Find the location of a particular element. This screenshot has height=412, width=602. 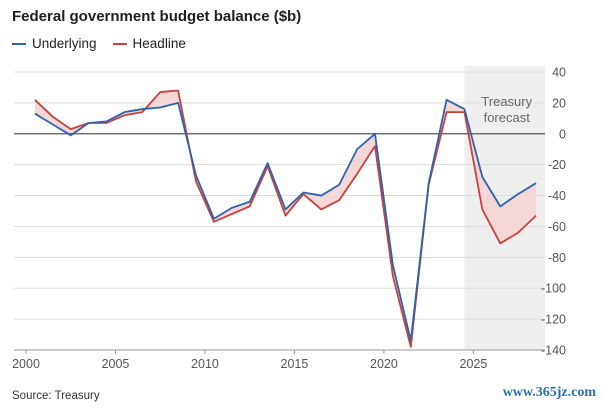

x-tick-label: 2010 is located at coordinates (205, 364).